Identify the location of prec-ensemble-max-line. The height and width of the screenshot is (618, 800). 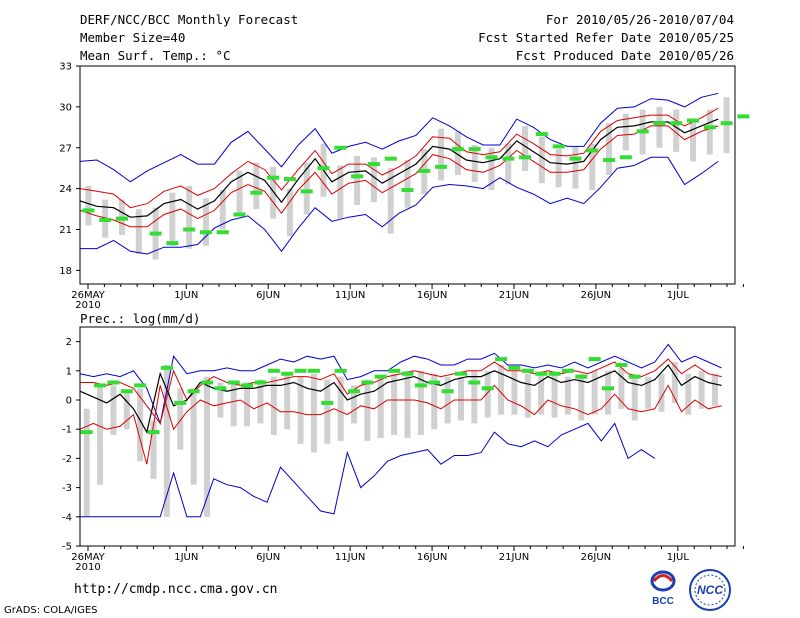
(400, 384).